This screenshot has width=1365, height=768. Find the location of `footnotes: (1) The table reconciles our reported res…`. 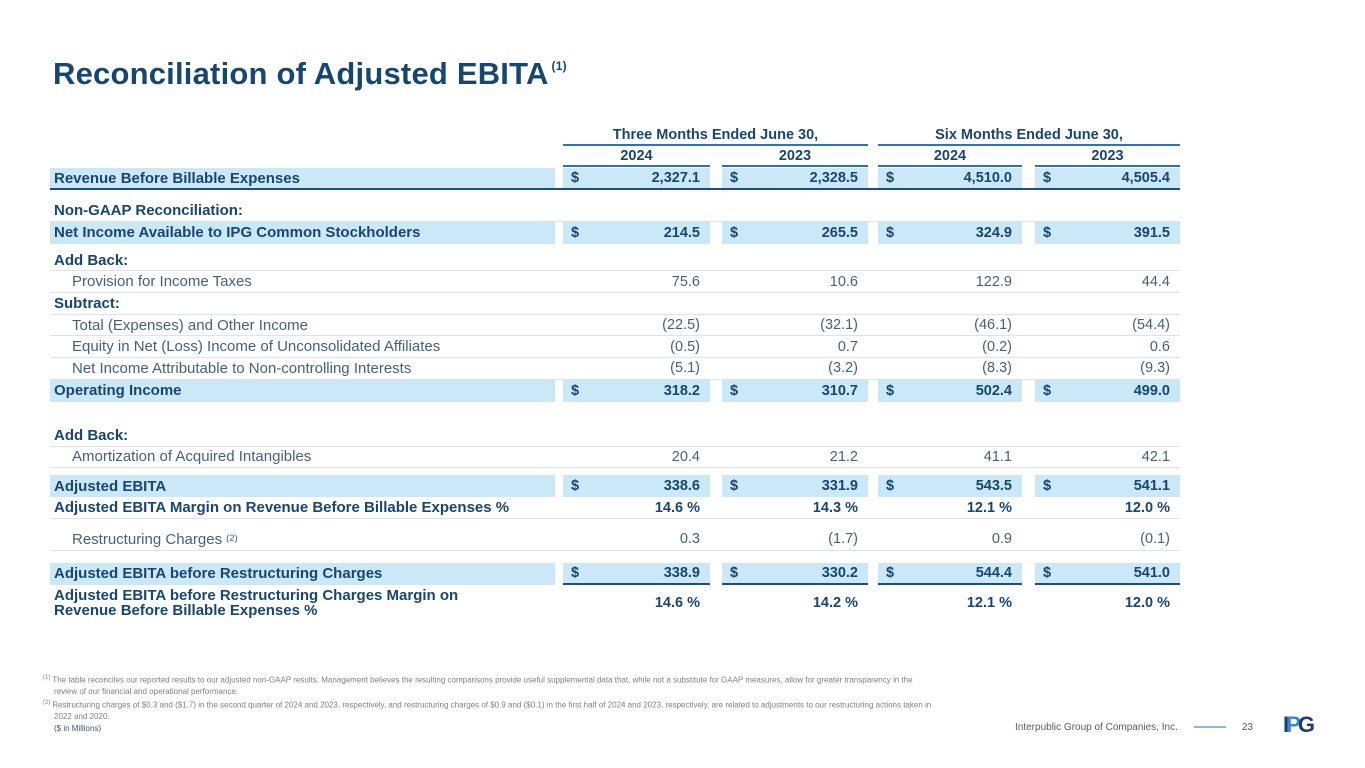

footnotes: (1) The table reconciles our reported res… is located at coordinates (489, 703).